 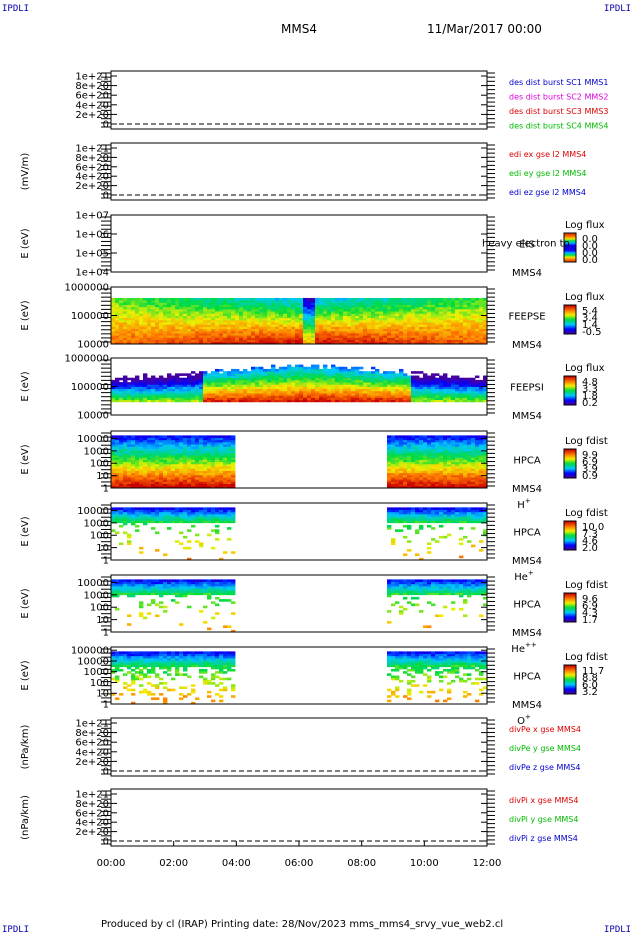 I want to click on y-tick-label: 1e+06, so click(x=92, y=235).